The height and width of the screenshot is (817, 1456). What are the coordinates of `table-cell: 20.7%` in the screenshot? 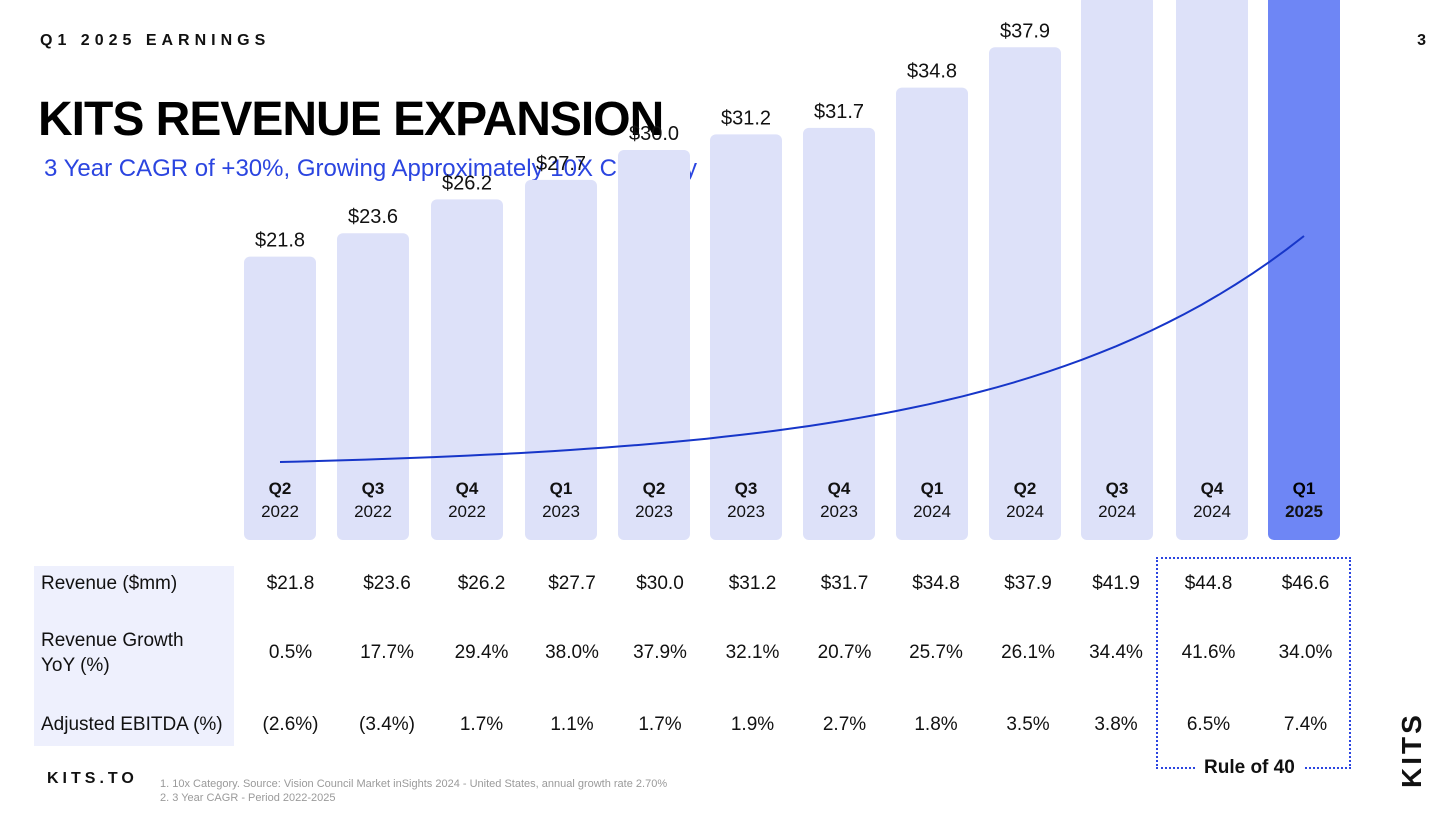 It's located at (844, 652).